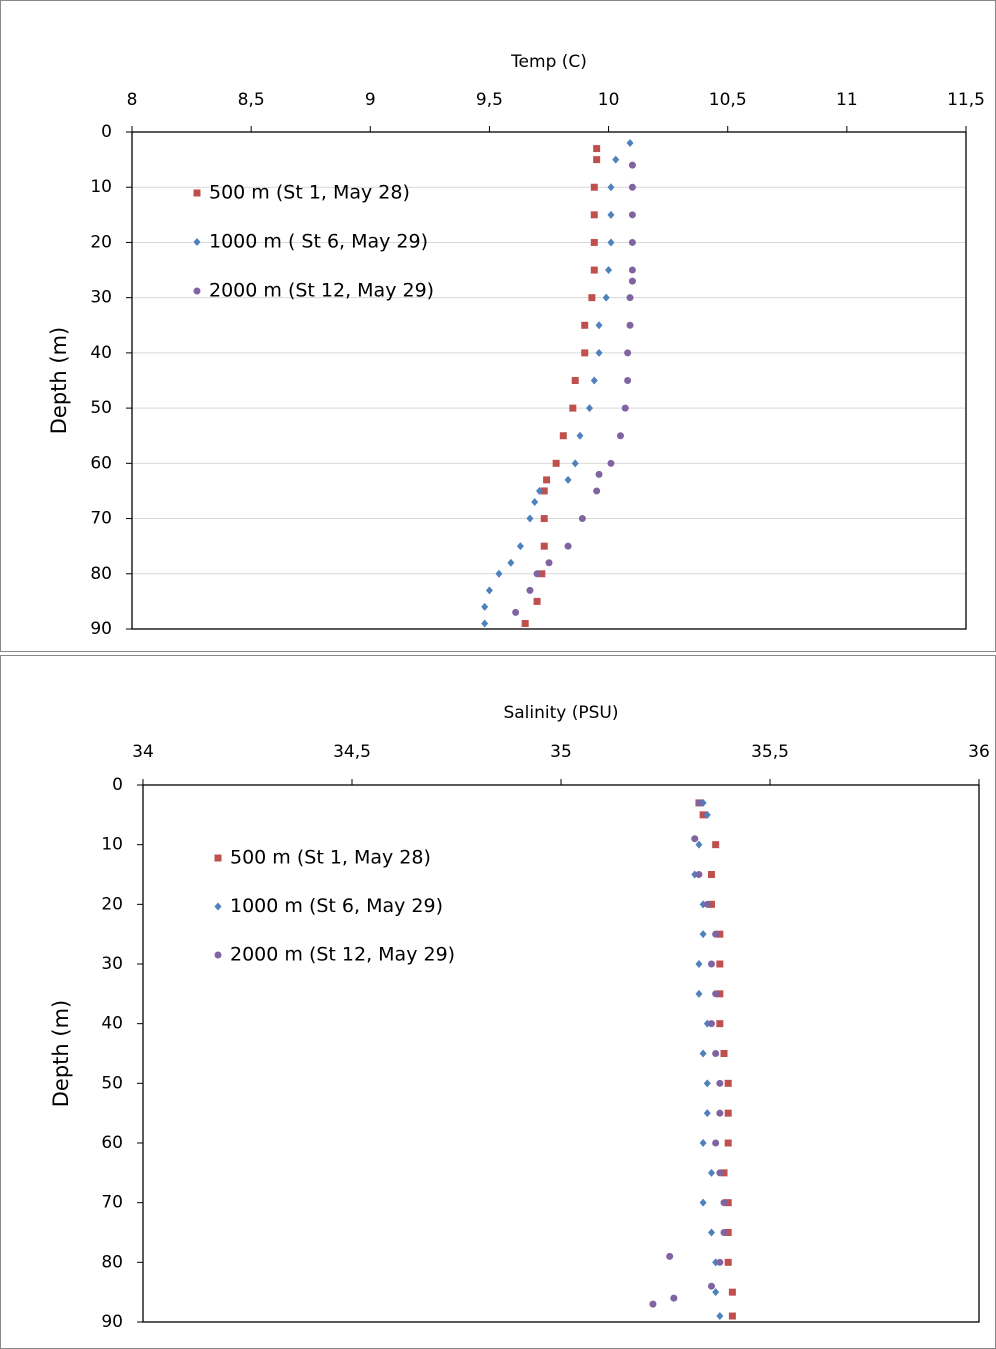  I want to click on x-tick-label: 11, so click(847, 100).